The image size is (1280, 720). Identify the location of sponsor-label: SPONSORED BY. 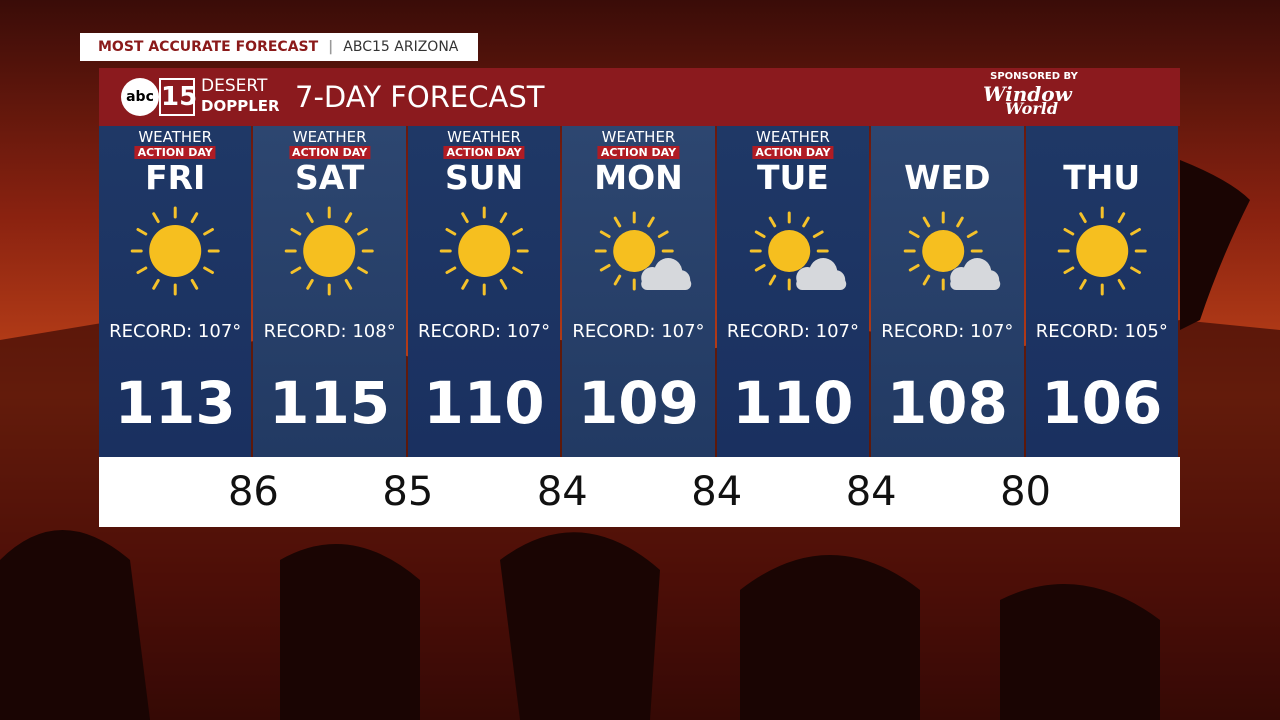
(1034, 76).